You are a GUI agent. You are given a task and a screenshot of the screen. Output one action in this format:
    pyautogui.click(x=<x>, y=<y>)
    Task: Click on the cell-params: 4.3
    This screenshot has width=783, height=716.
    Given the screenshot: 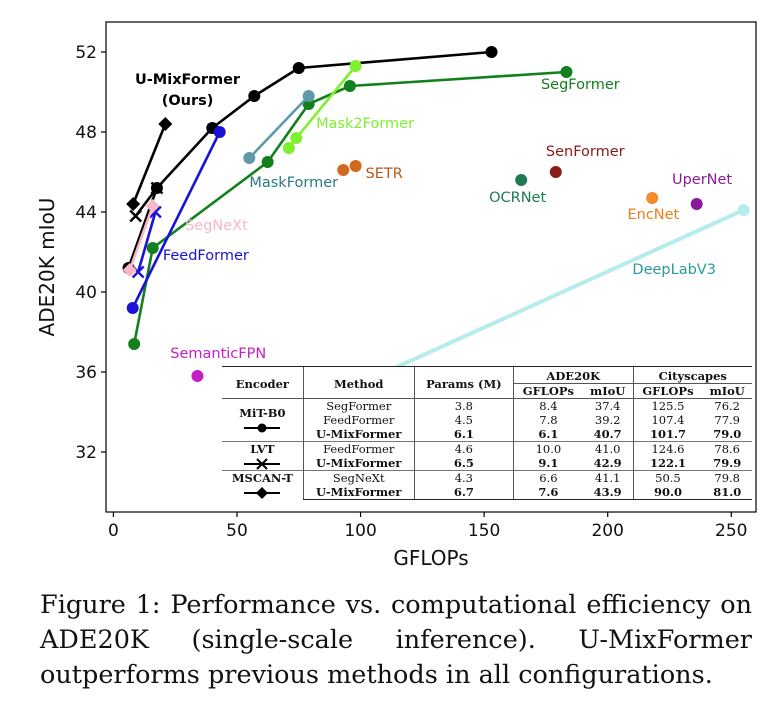 What is the action you would take?
    pyautogui.click(x=463, y=477)
    